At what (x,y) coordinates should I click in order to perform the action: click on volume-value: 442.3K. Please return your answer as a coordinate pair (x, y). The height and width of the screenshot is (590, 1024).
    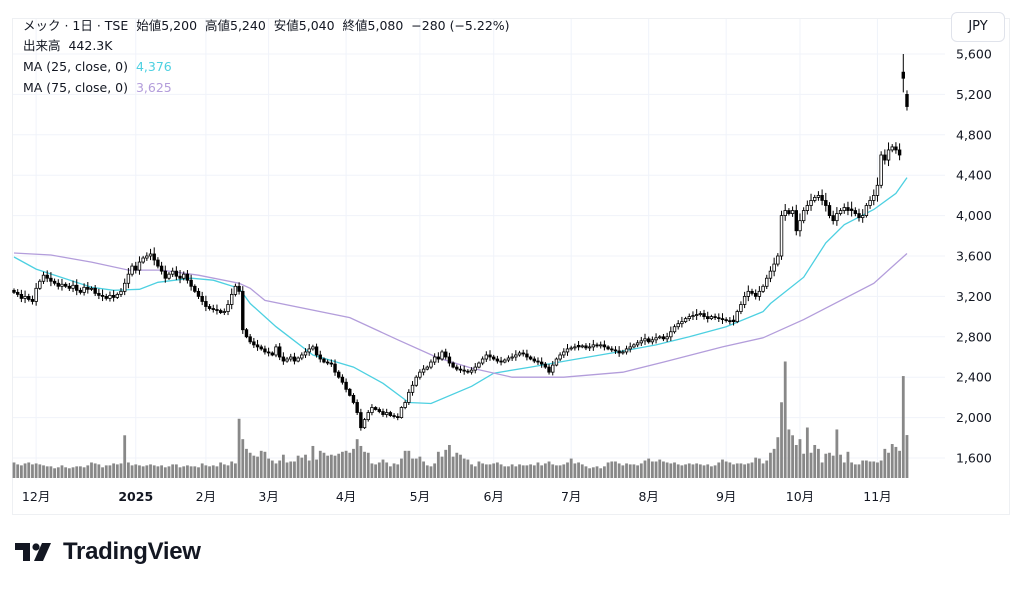
    Looking at the image, I should click on (90, 45).